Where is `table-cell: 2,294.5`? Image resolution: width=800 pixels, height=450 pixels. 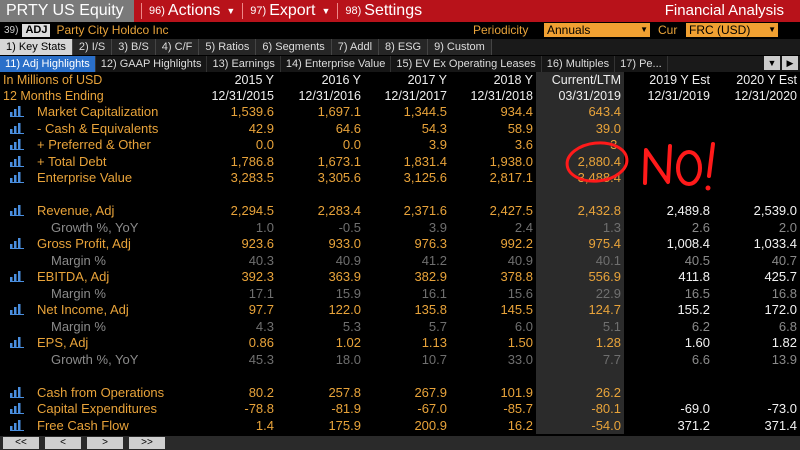 table-cell: 2,294.5 is located at coordinates (252, 210).